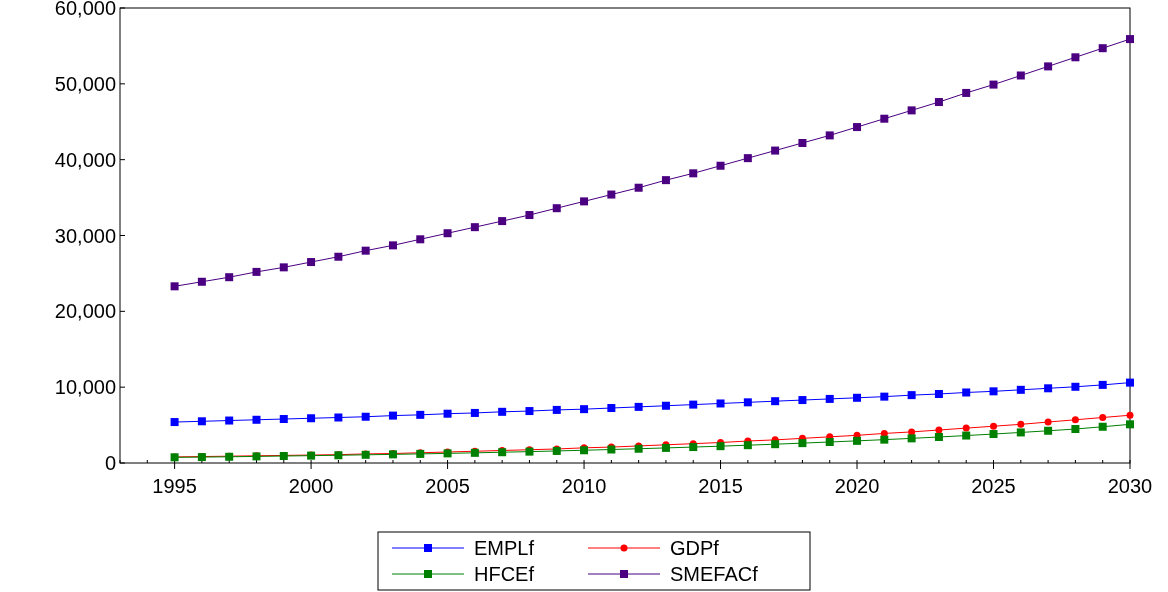 This screenshot has width=1168, height=592. What do you see at coordinates (85, 387) in the screenshot?
I see `y-tick-label: 10,000` at bounding box center [85, 387].